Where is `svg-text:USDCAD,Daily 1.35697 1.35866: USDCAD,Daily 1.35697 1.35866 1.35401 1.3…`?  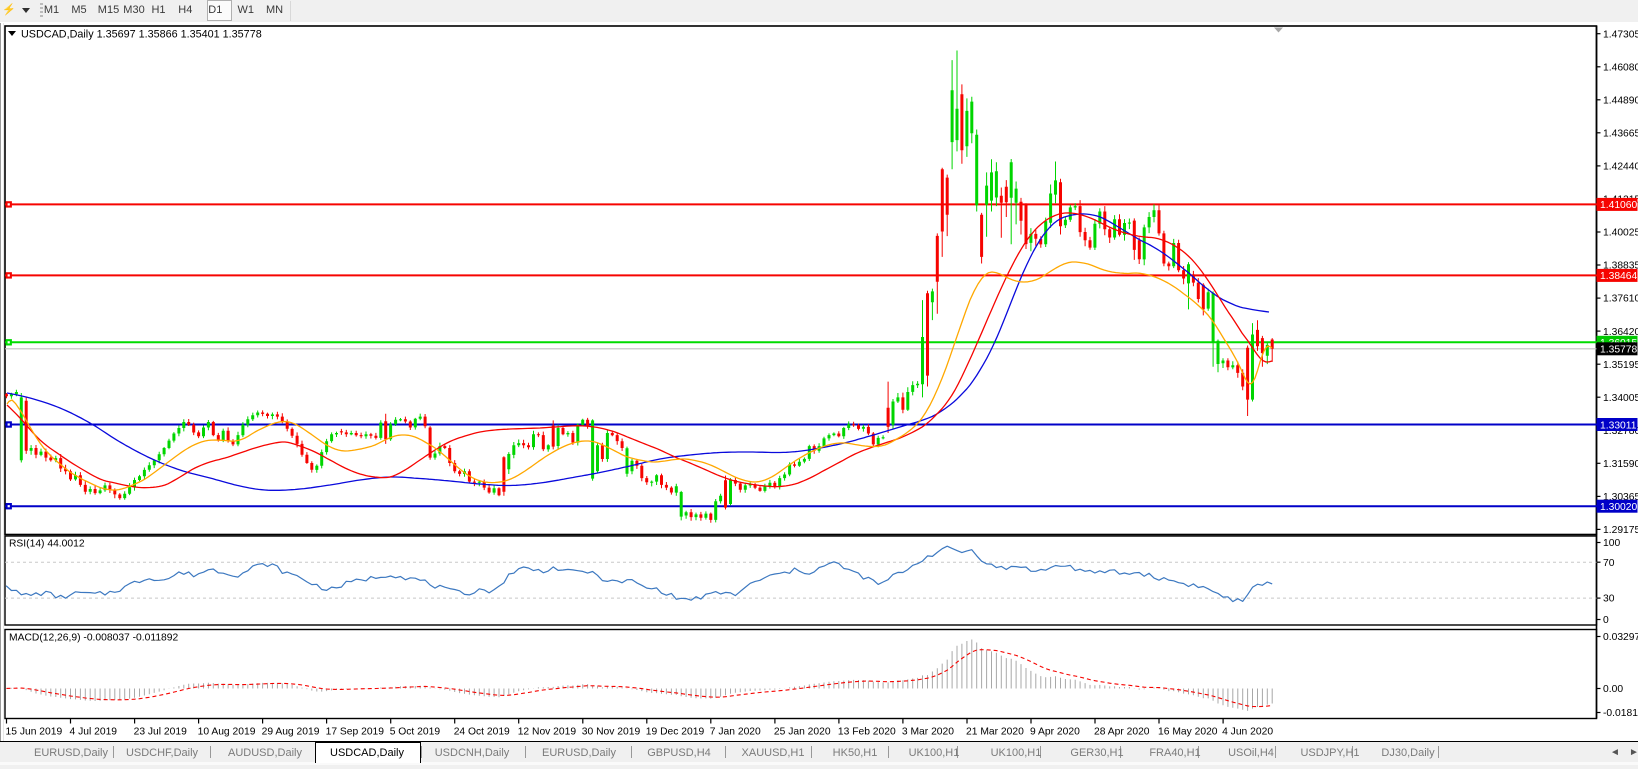
svg-text:USDCAD,Daily 1.35697 1.35866: USDCAD,Daily 1.35697 1.35866 1.35401 1.3… is located at coordinates (141, 35).